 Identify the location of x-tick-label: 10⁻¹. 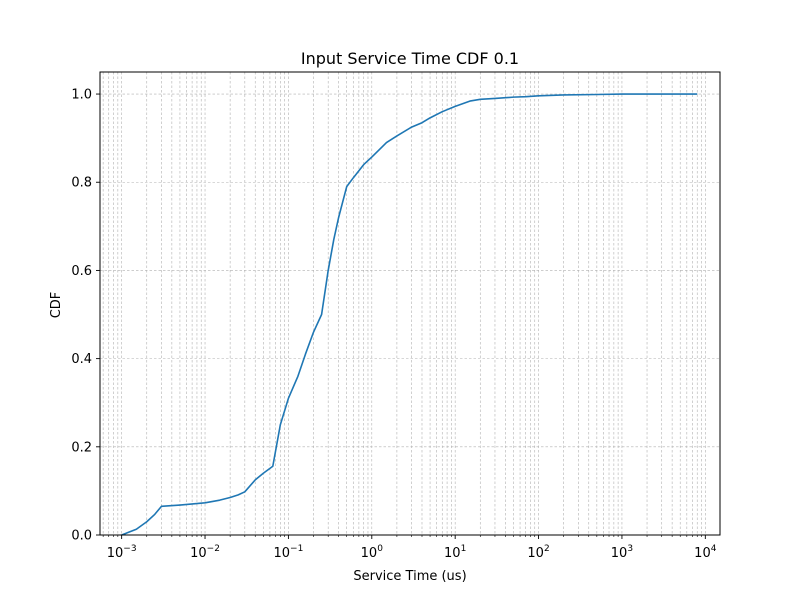
(288, 552).